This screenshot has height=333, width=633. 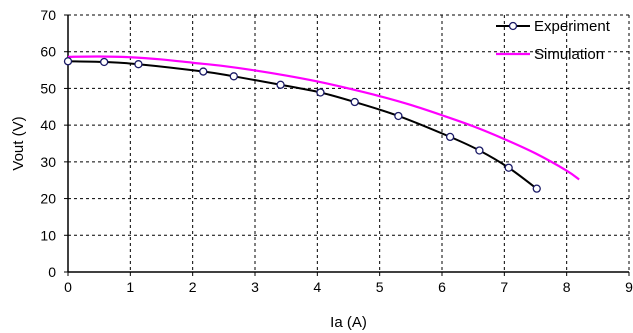 I want to click on x-axis-title: Ia (A), so click(x=348, y=322).